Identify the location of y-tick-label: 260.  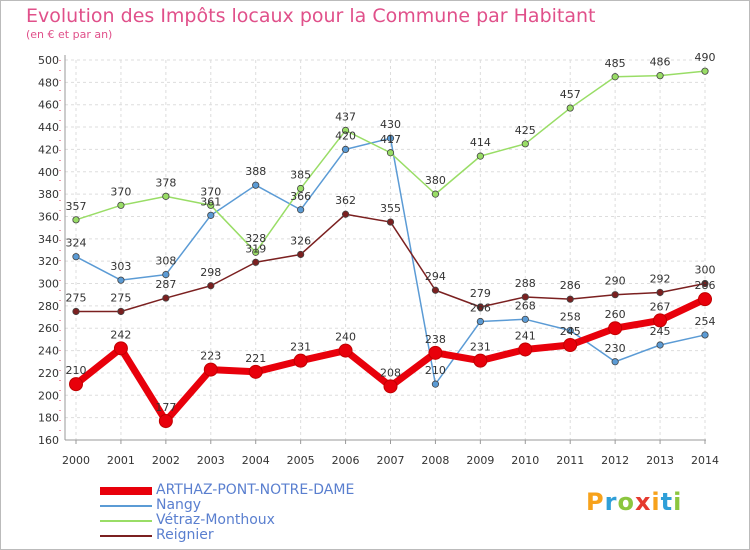
(48, 328).